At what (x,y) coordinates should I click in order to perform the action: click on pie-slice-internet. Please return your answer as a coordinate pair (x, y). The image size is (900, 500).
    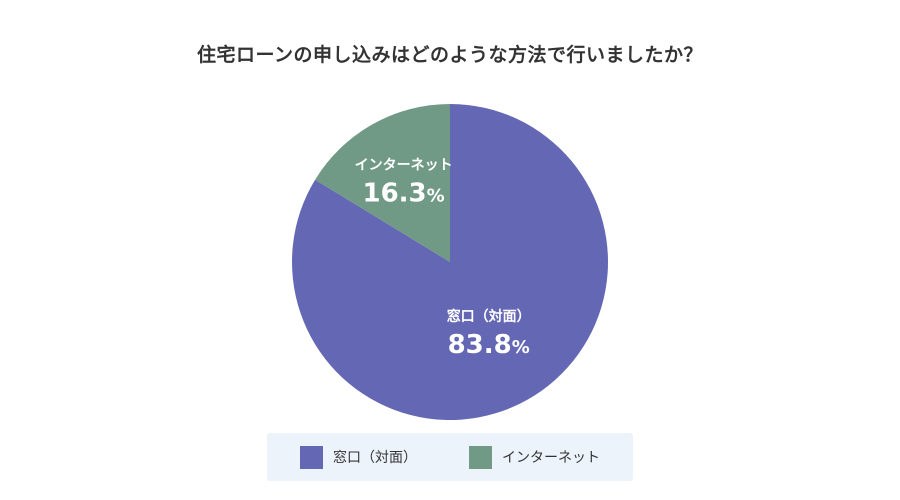
    Looking at the image, I should click on (382, 183).